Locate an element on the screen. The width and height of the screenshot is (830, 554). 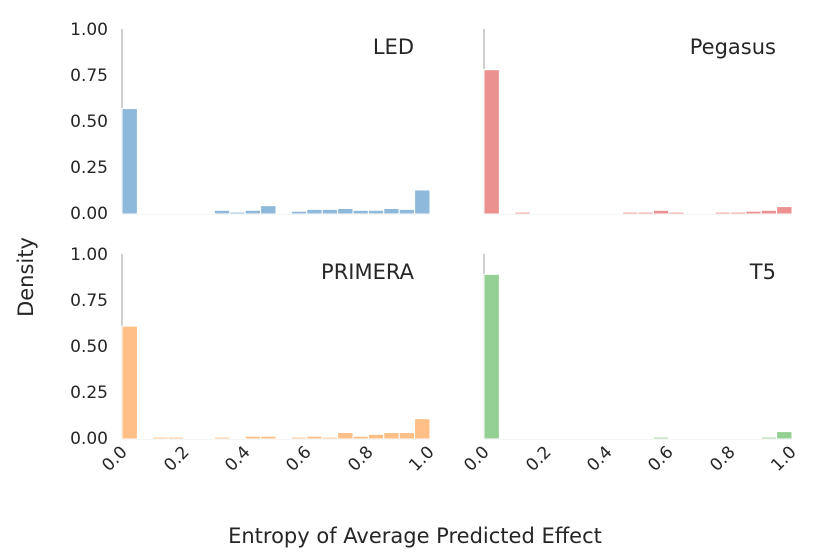
xtick-left-2: 0.4 is located at coordinates (237, 458).